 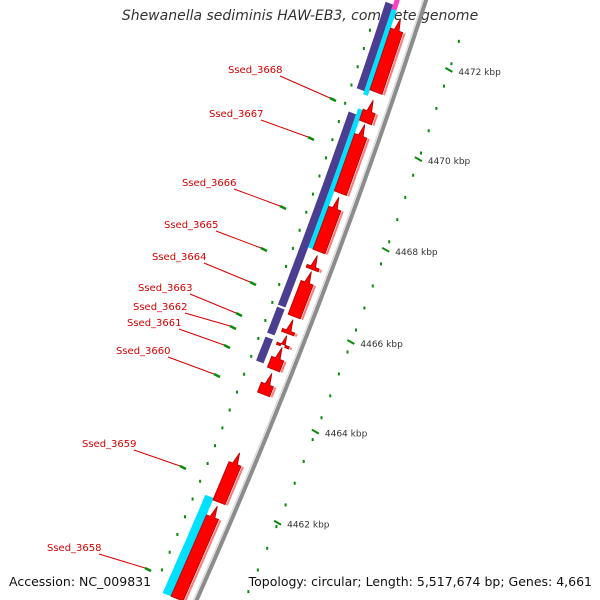 I want to click on gene-label: Ssed_3660, so click(x=143, y=351).